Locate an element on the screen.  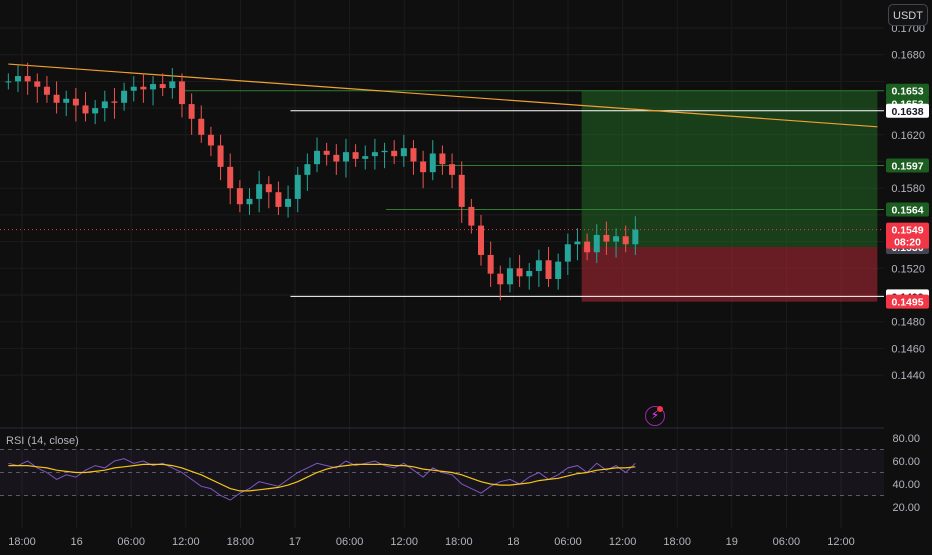
current-price-badge is located at coordinates (907, 235).